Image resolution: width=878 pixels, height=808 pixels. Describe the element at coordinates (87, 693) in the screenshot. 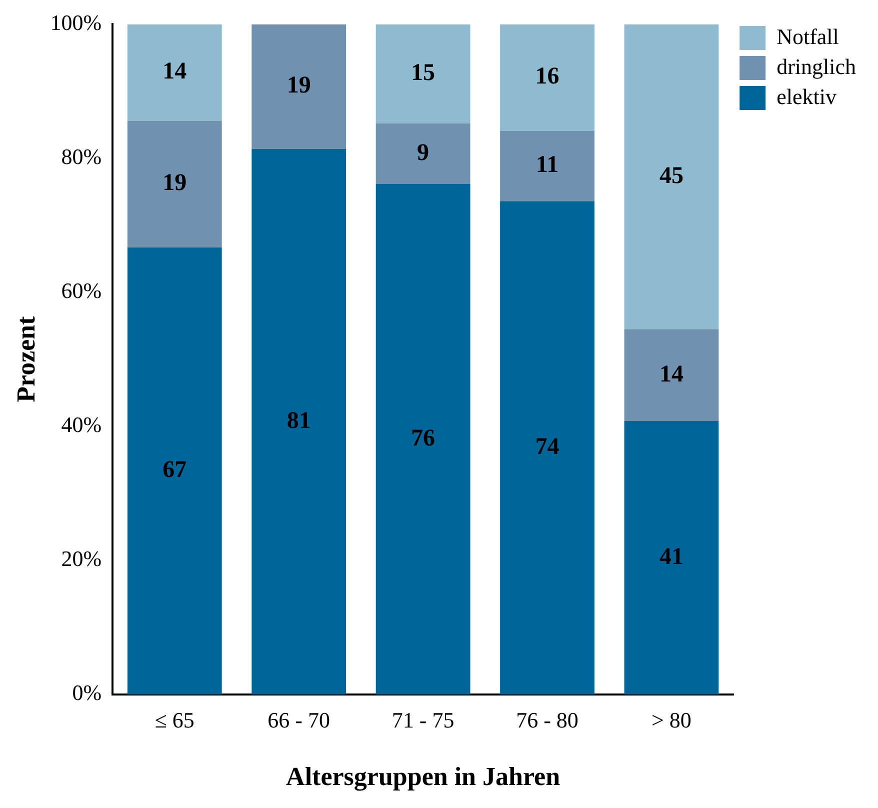

I see `y-tick-label: 0%` at that location.